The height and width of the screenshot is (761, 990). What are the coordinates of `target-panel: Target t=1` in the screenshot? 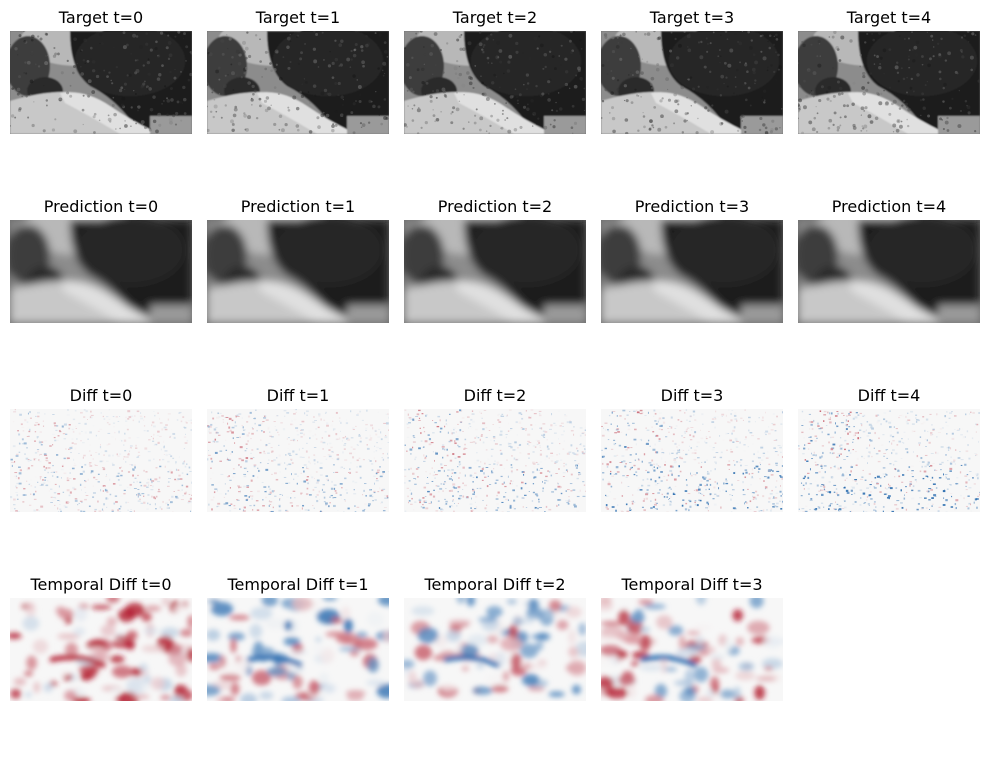 It's located at (298, 71).